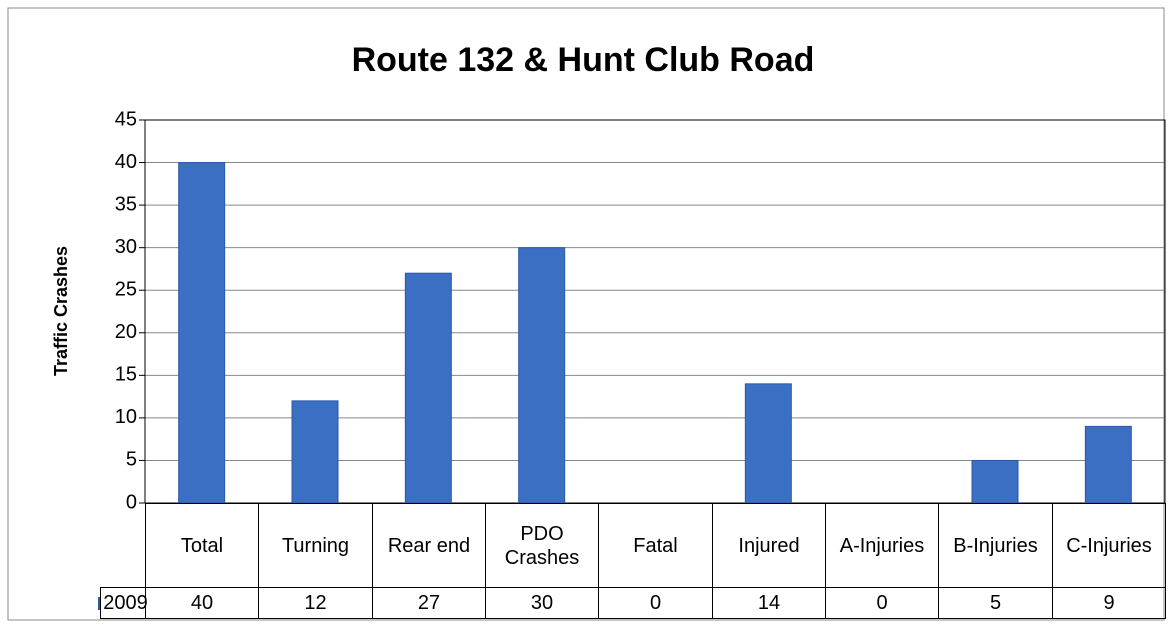 This screenshot has width=1172, height=627. What do you see at coordinates (131, 460) in the screenshot?
I see `y-tick-label: 5` at bounding box center [131, 460].